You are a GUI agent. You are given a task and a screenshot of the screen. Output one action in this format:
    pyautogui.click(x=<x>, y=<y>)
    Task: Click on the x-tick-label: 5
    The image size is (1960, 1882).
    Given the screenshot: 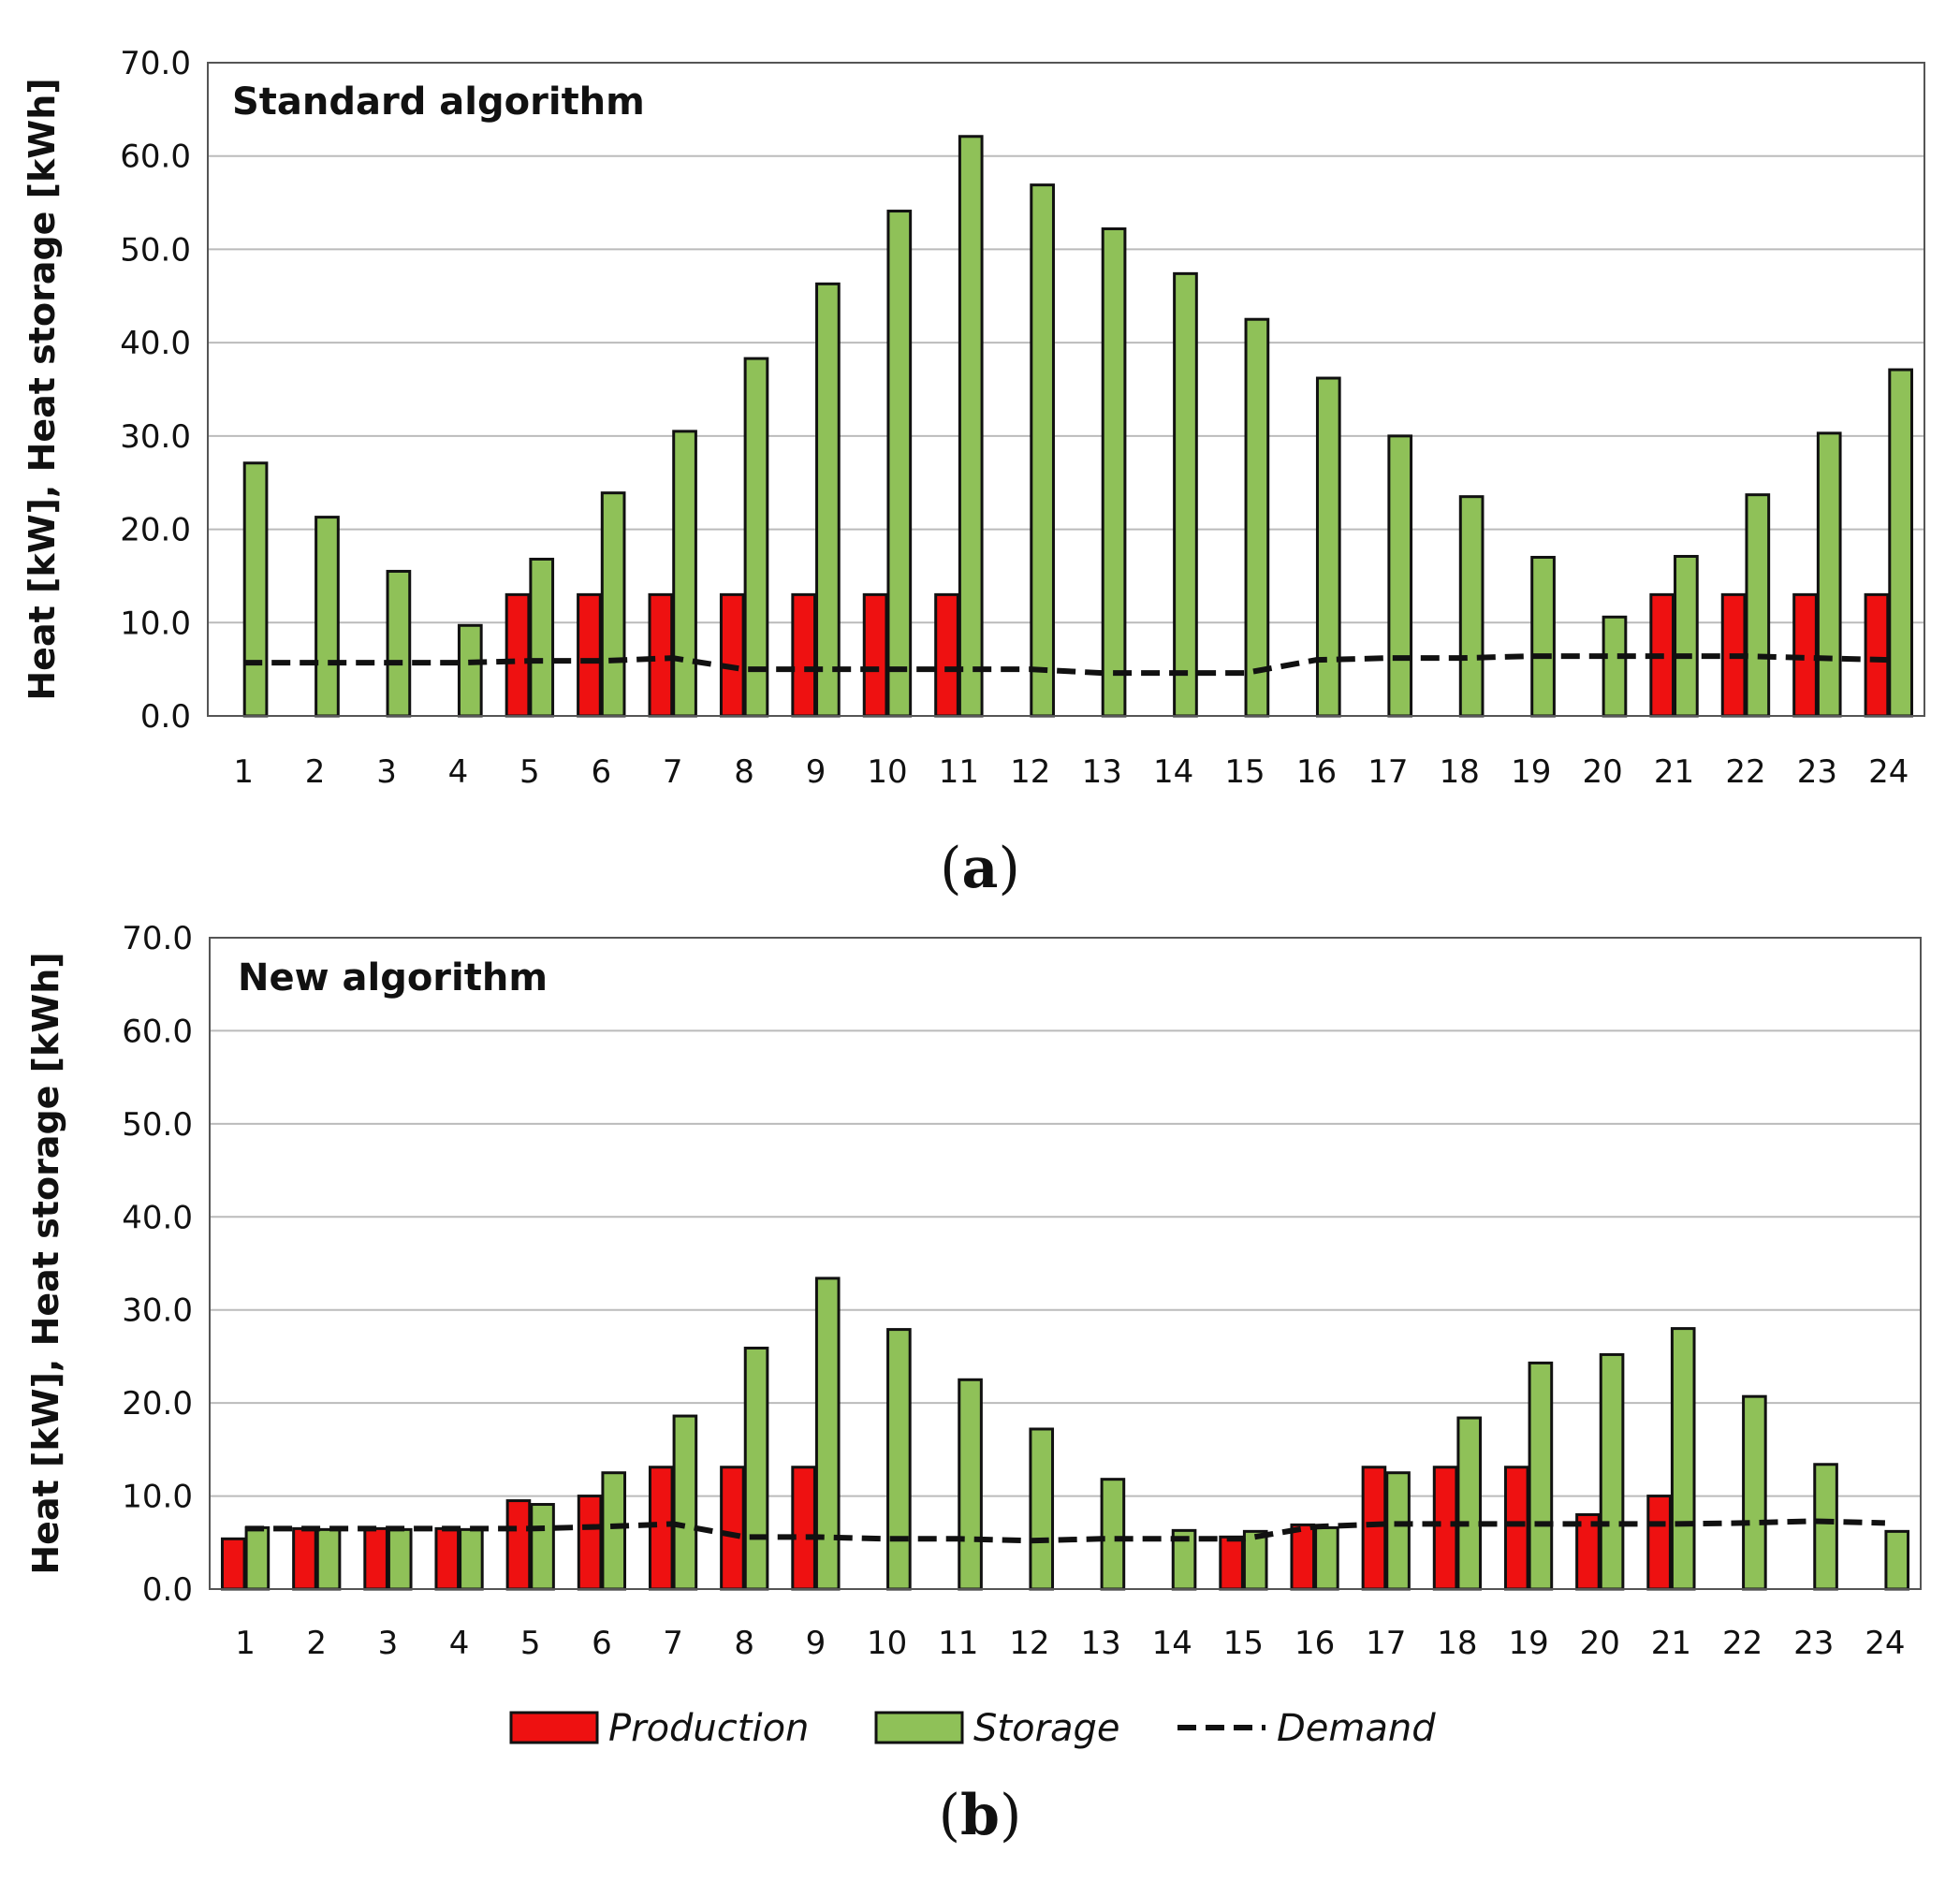 What is the action you would take?
    pyautogui.click(x=530, y=1644)
    